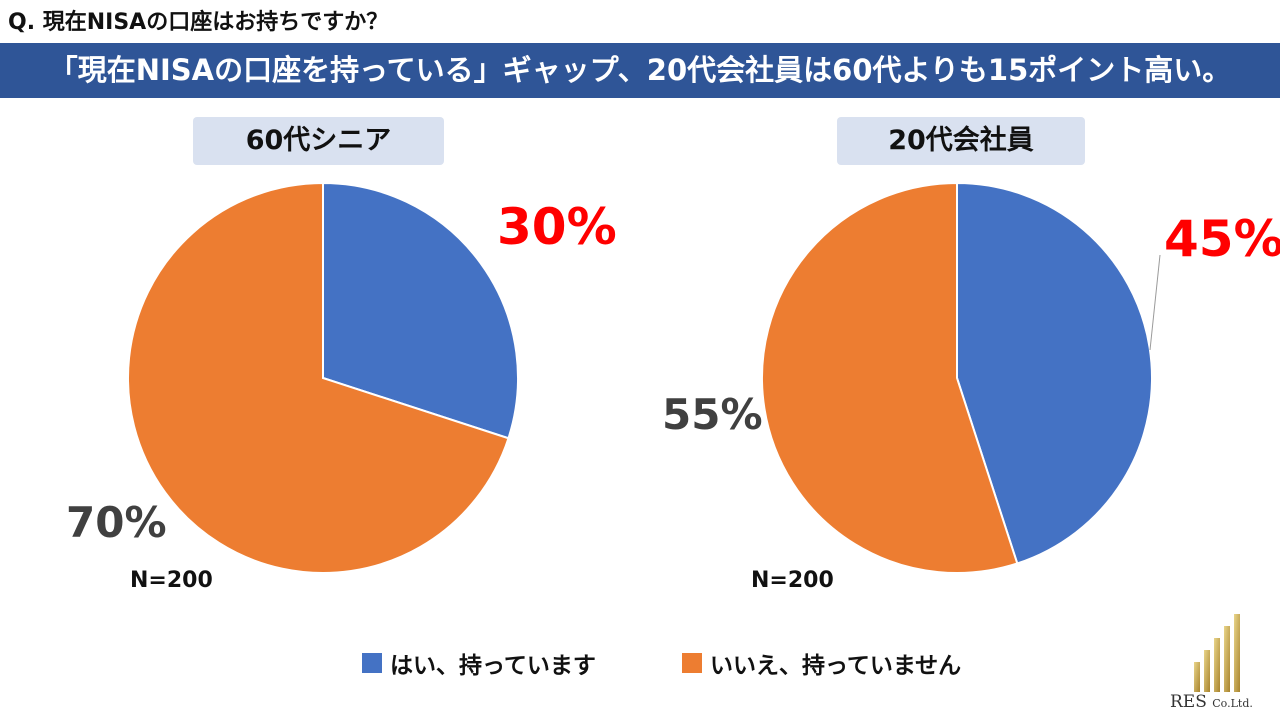 The width and height of the screenshot is (1280, 720). Describe the element at coordinates (557, 227) in the screenshot. I see `data-label-60s-yes: 30%` at that location.